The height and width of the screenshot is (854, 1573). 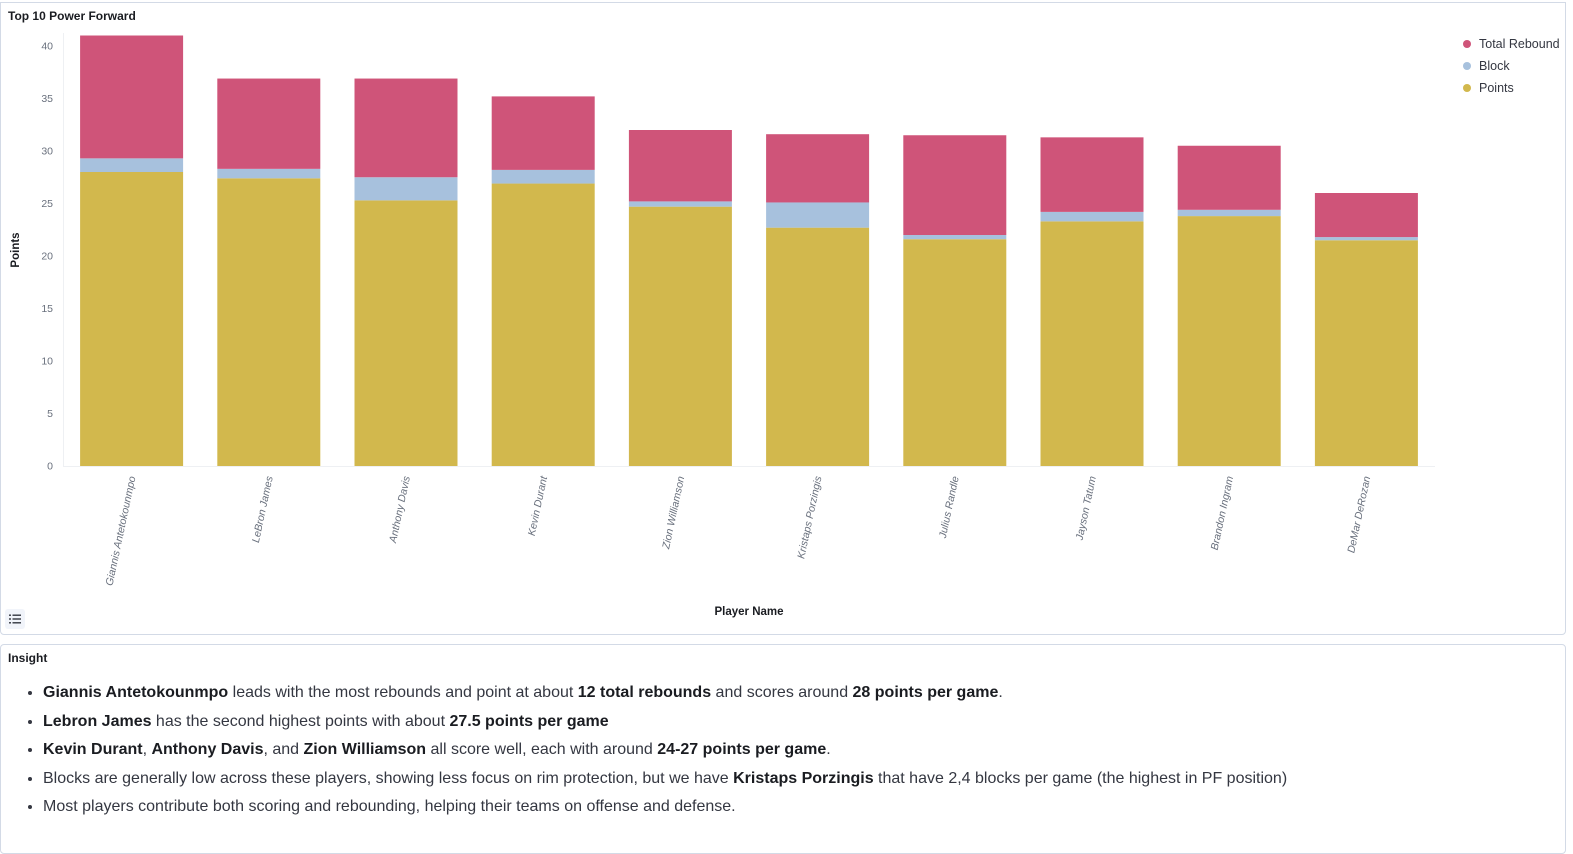 I want to click on x-tick-label: Jayson Tatum, so click(x=1086, y=508).